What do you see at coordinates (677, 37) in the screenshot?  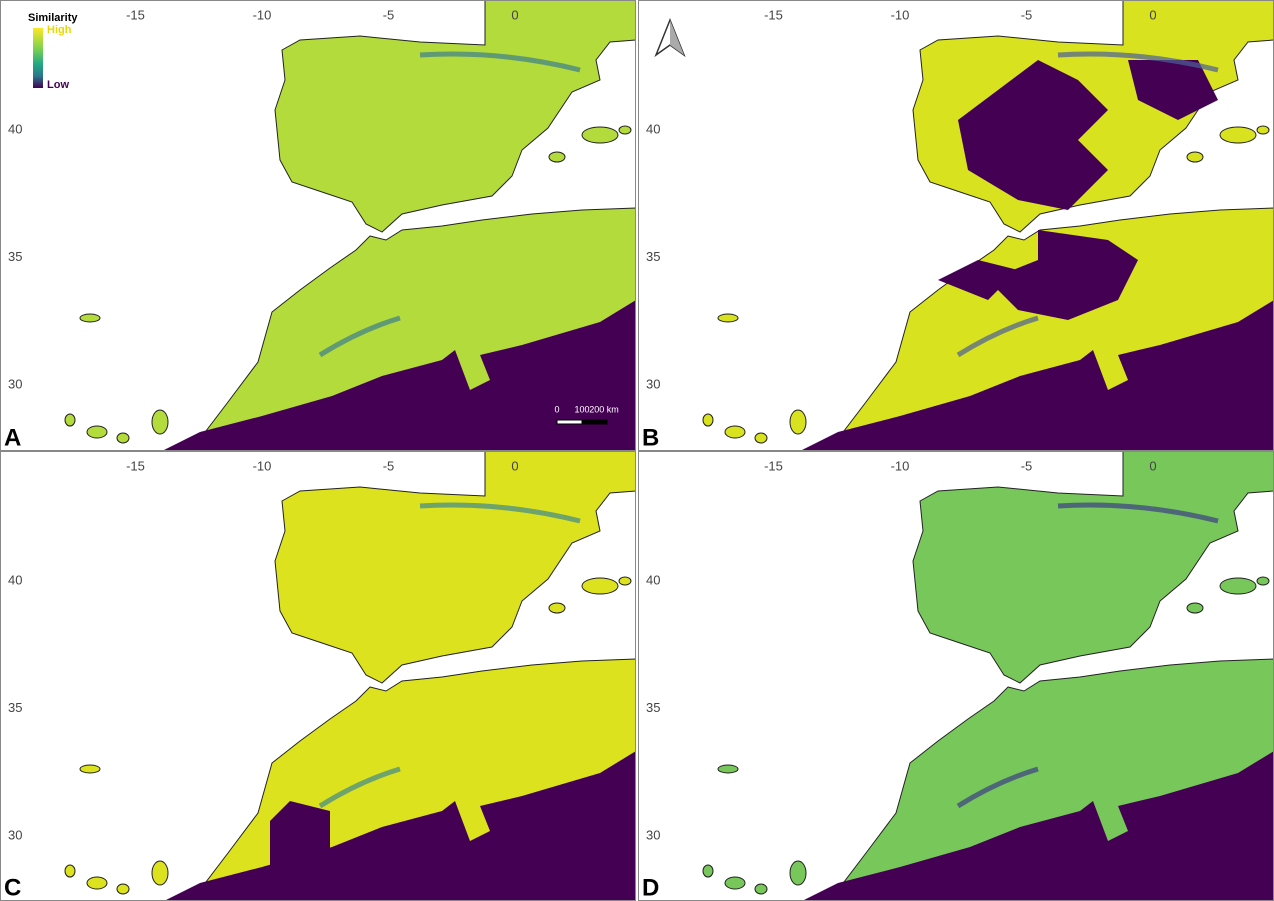 I see `north-arrow` at bounding box center [677, 37].